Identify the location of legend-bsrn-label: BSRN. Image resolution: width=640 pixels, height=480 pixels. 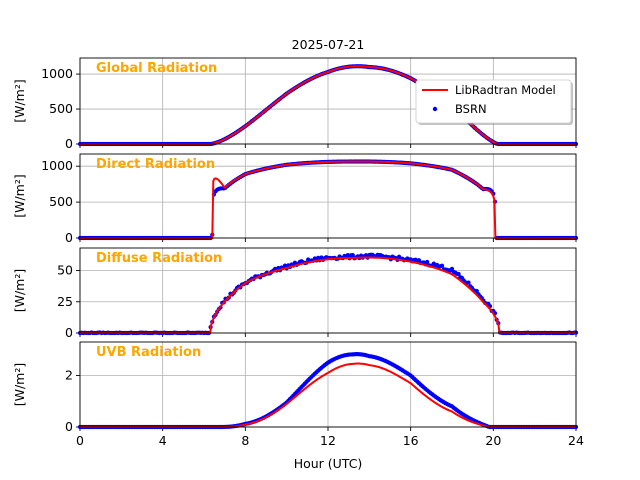
(471, 109).